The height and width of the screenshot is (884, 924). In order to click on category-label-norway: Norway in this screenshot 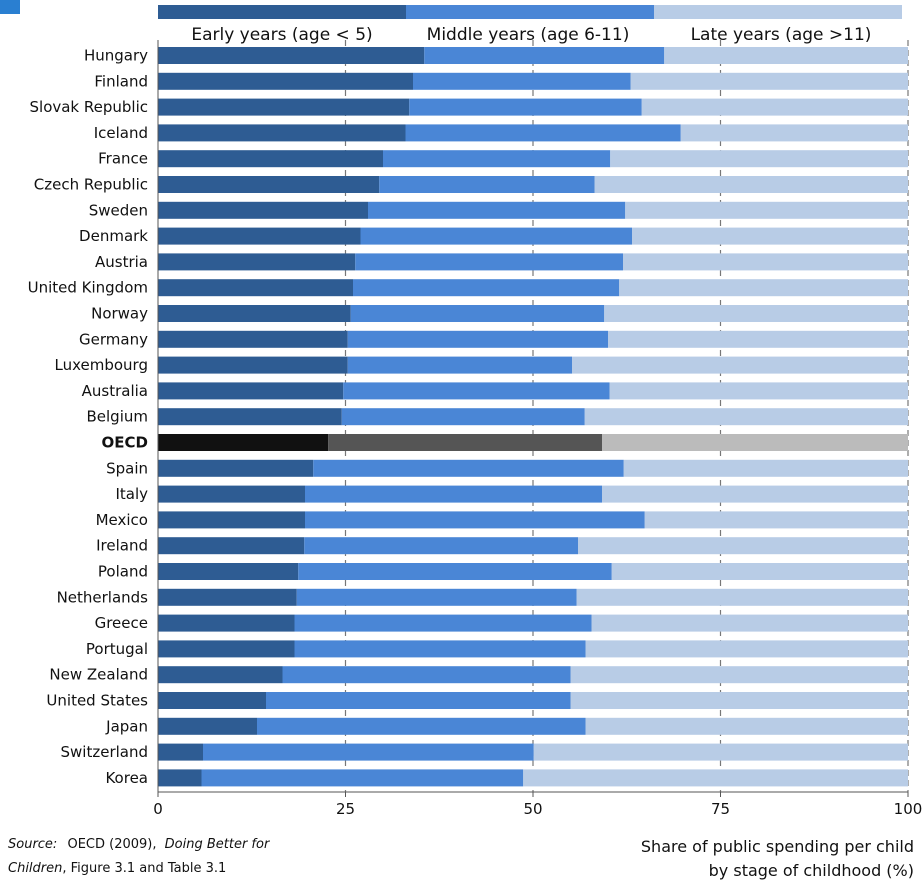, I will do `click(119, 314)`.